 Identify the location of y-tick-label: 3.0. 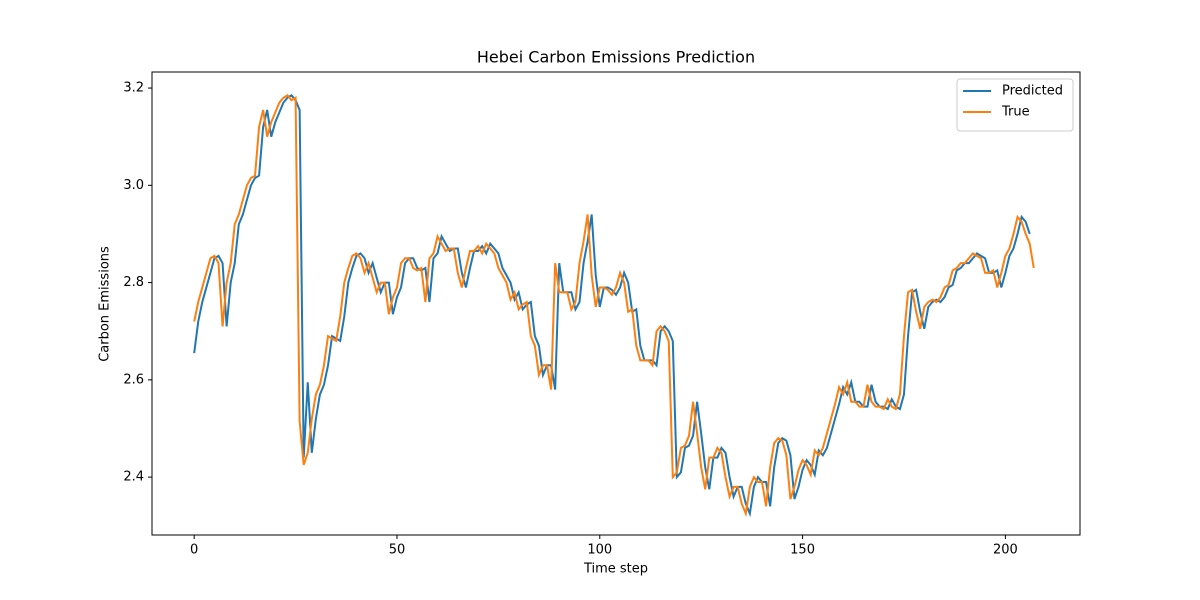
(133, 185).